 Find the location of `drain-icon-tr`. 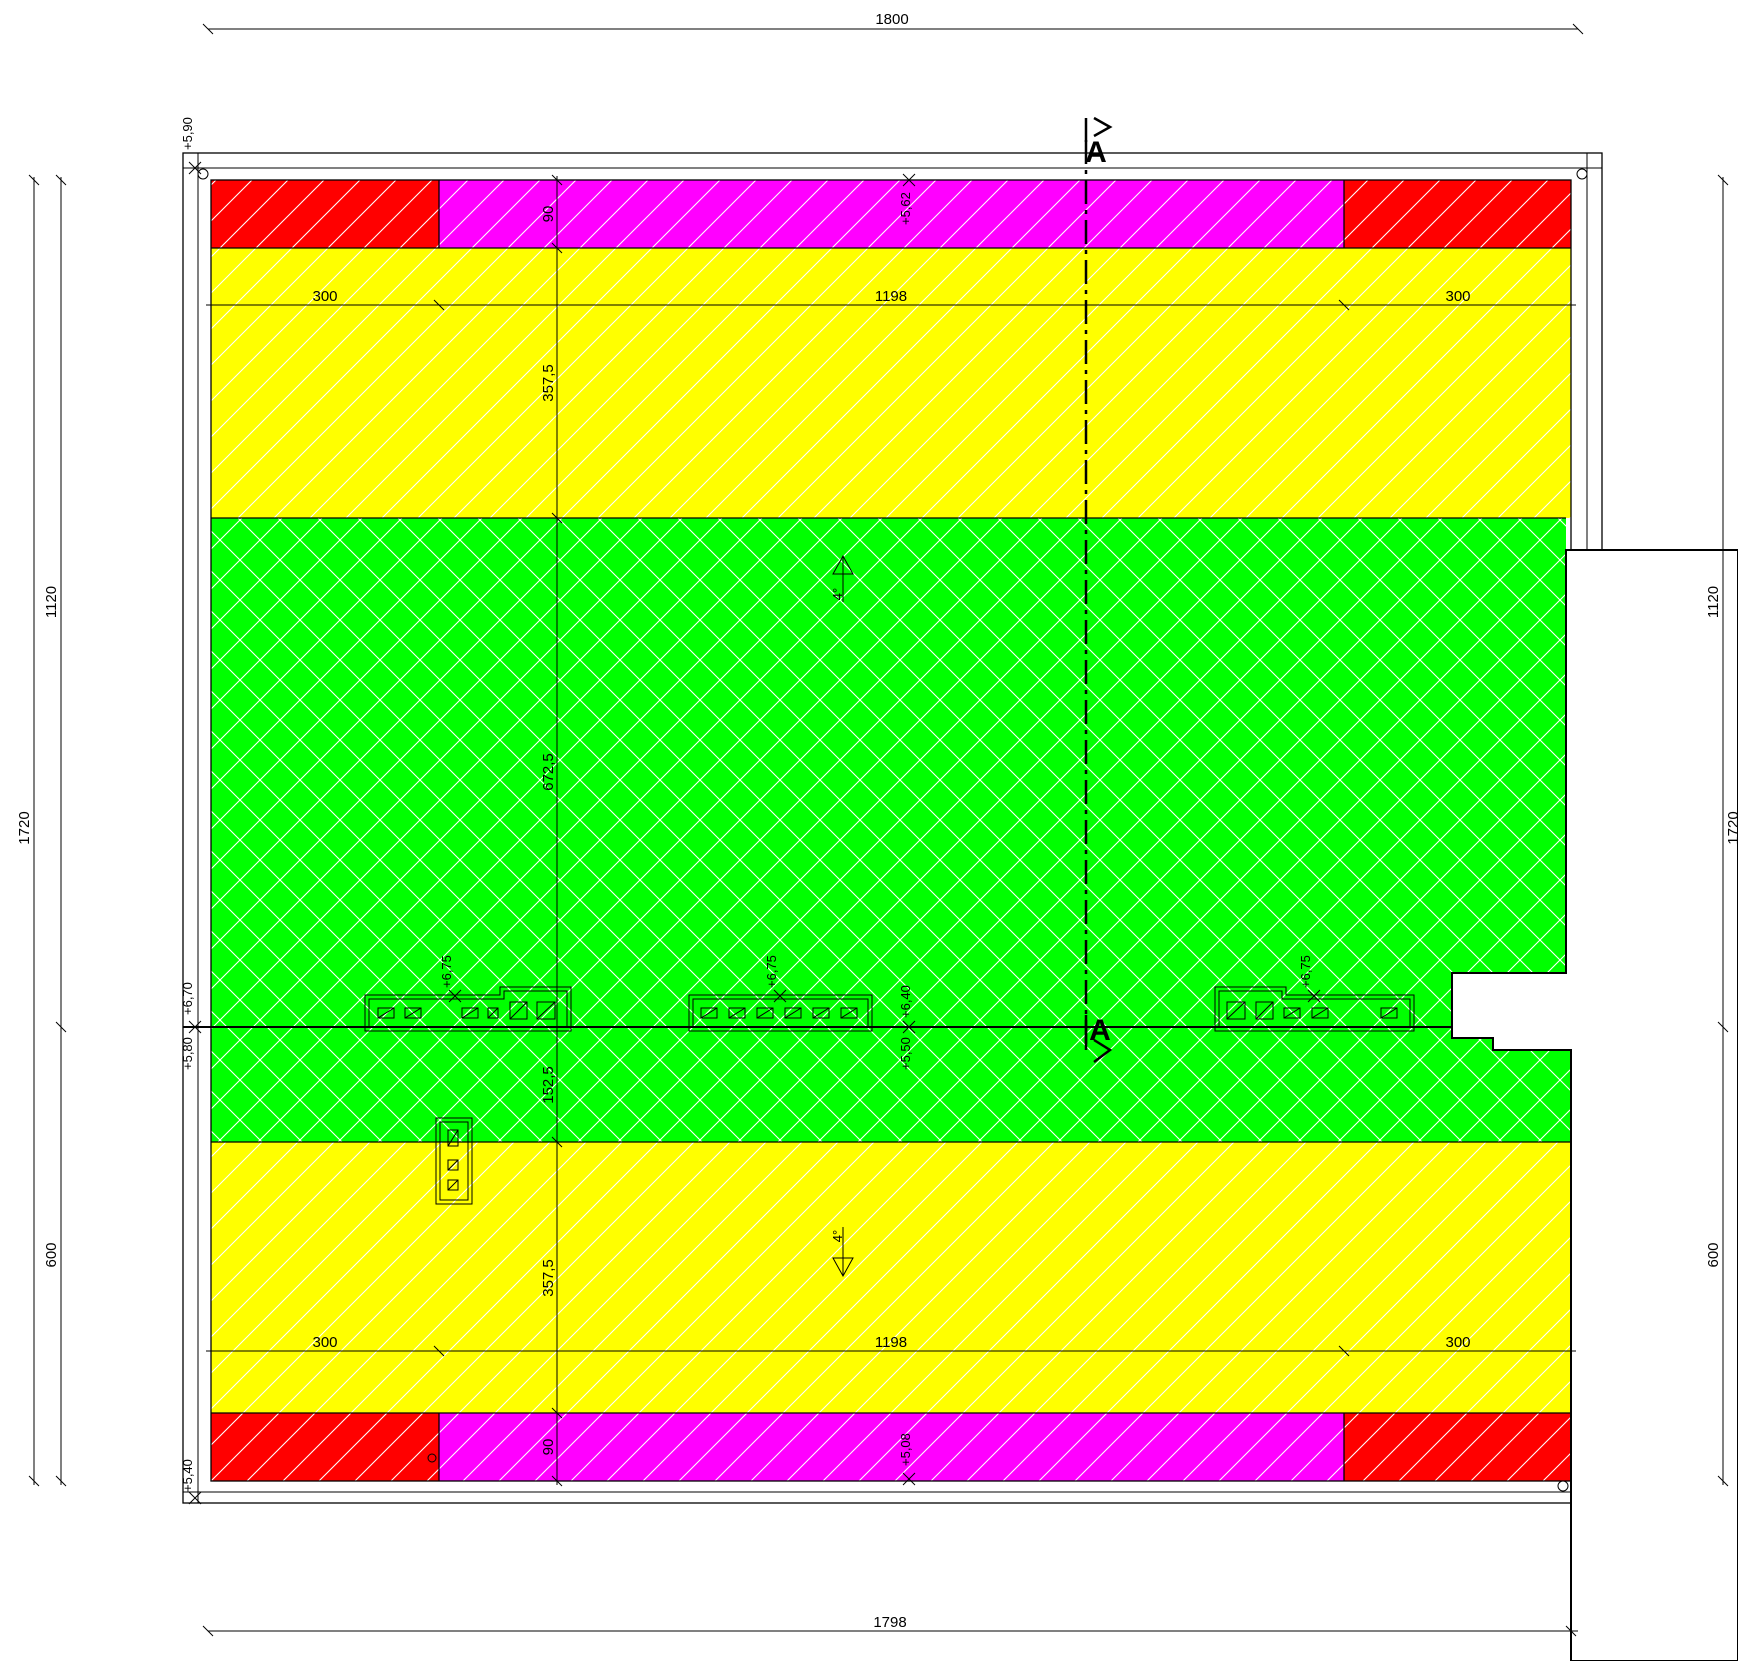

drain-icon-tr is located at coordinates (1582, 174).